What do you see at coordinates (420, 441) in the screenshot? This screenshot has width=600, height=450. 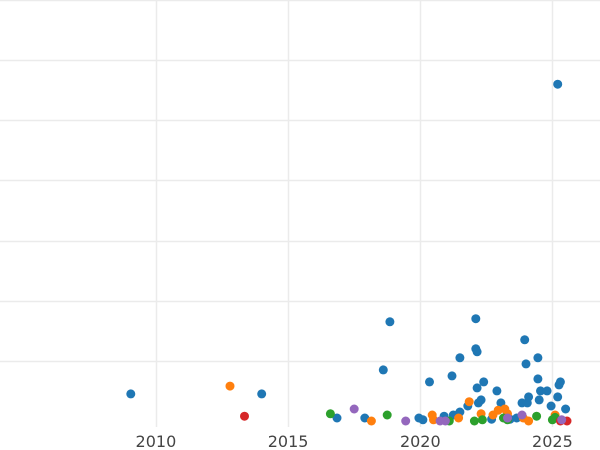 I see `x-tick-label: 2020` at bounding box center [420, 441].